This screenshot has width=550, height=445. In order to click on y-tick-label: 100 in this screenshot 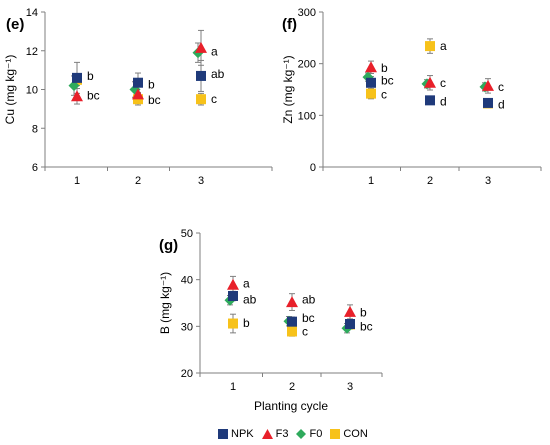, I will do `click(307, 116)`.